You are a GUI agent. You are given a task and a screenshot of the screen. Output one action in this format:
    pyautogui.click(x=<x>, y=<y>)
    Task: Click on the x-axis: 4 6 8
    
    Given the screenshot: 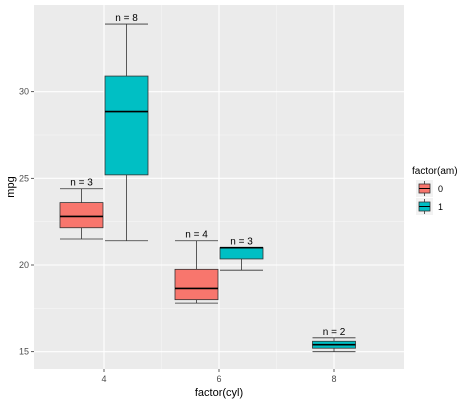 What is the action you would take?
    pyautogui.click(x=219, y=376)
    